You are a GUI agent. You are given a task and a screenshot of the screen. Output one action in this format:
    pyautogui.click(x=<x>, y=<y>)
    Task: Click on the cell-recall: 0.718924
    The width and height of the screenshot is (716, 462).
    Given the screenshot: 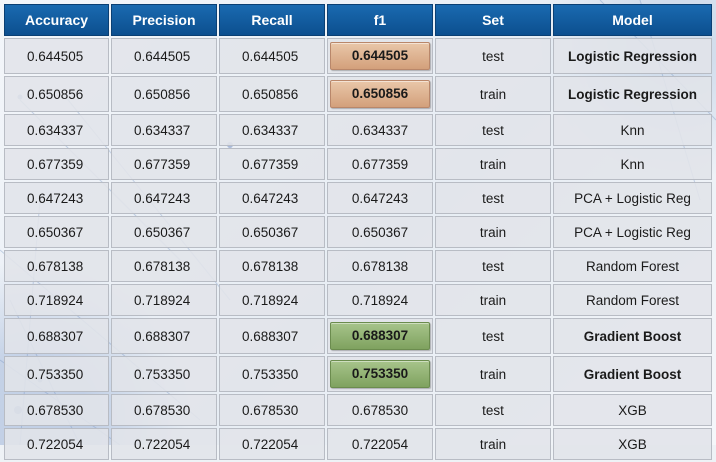 What is the action you would take?
    pyautogui.click(x=272, y=300)
    